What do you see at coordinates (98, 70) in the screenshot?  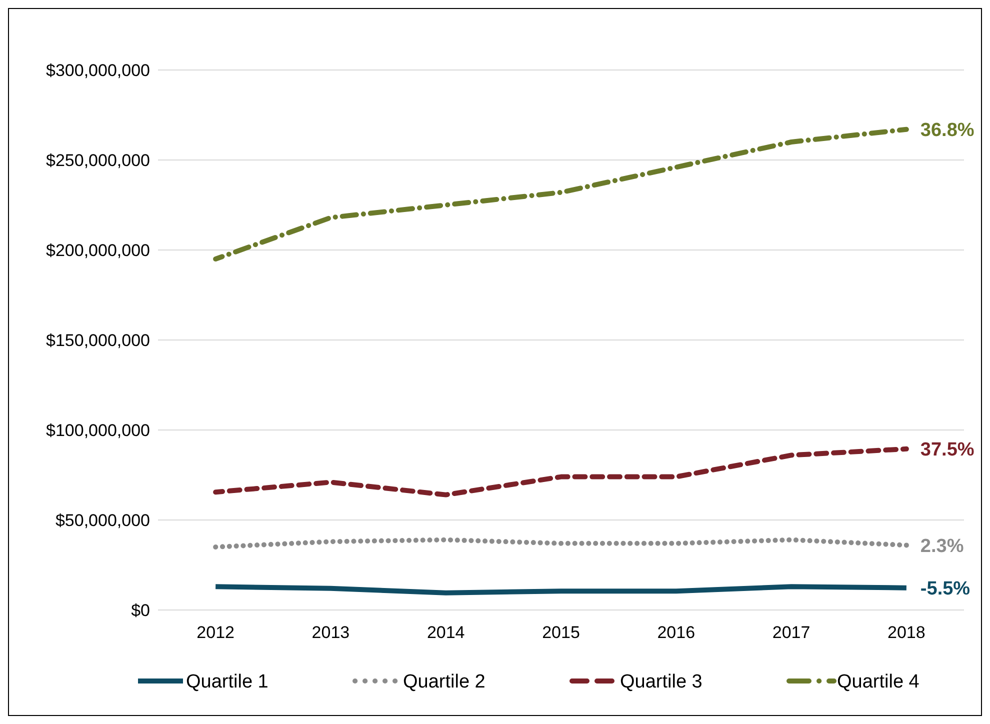 I see `y-tick-label: $300,000,000` at bounding box center [98, 70].